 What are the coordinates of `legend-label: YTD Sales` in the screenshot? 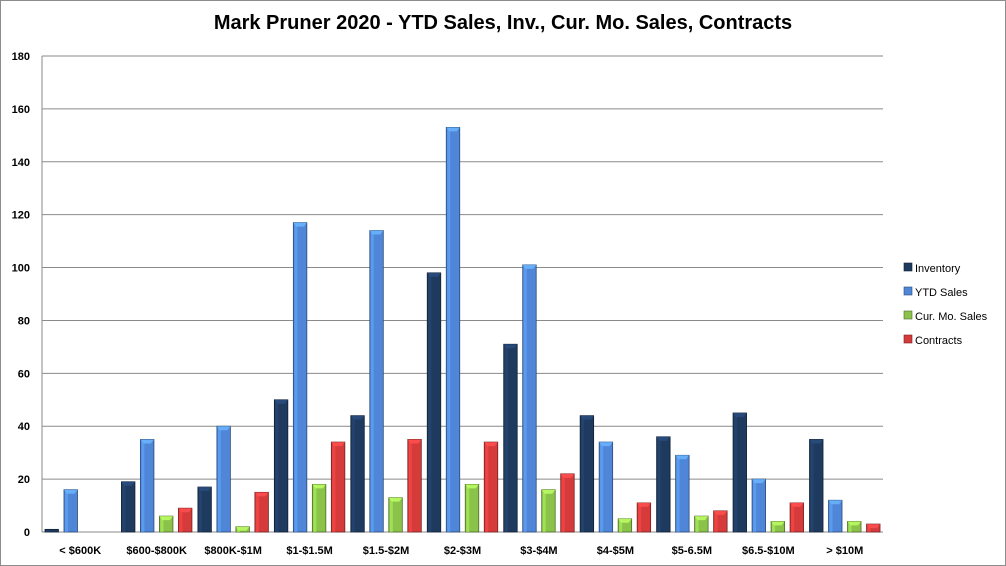 It's located at (941, 293).